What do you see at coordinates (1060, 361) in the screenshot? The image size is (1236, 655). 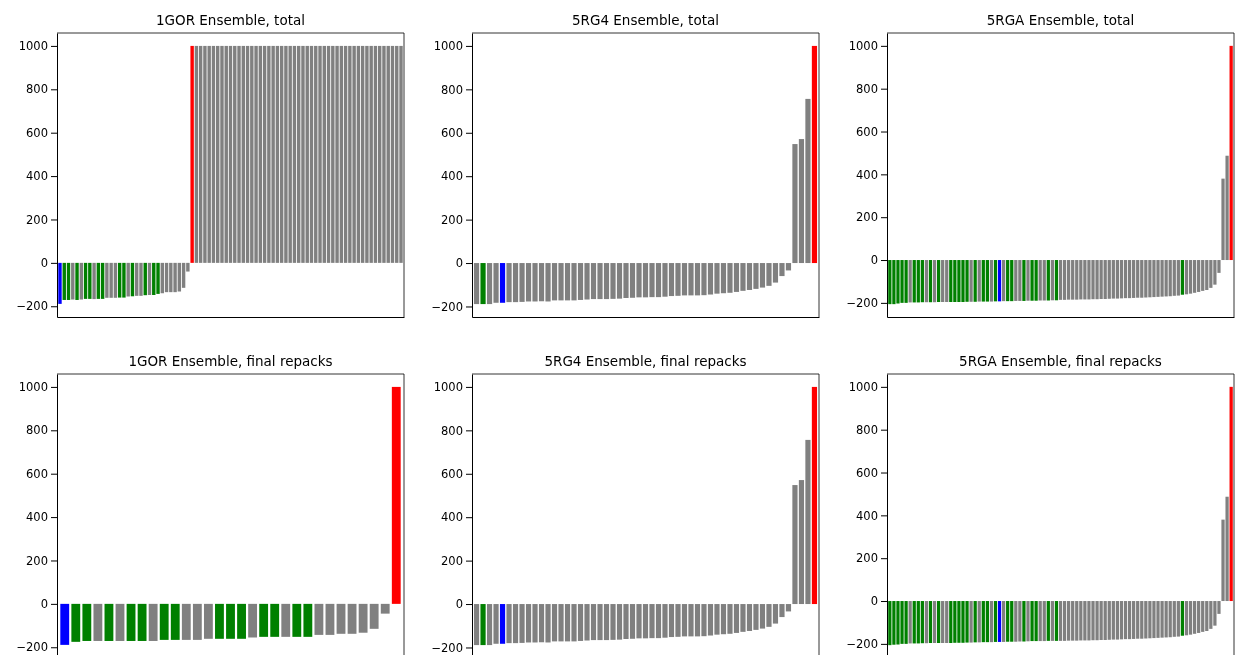 I see `chart-title: 5RGA Ensemble, final repacks` at bounding box center [1060, 361].